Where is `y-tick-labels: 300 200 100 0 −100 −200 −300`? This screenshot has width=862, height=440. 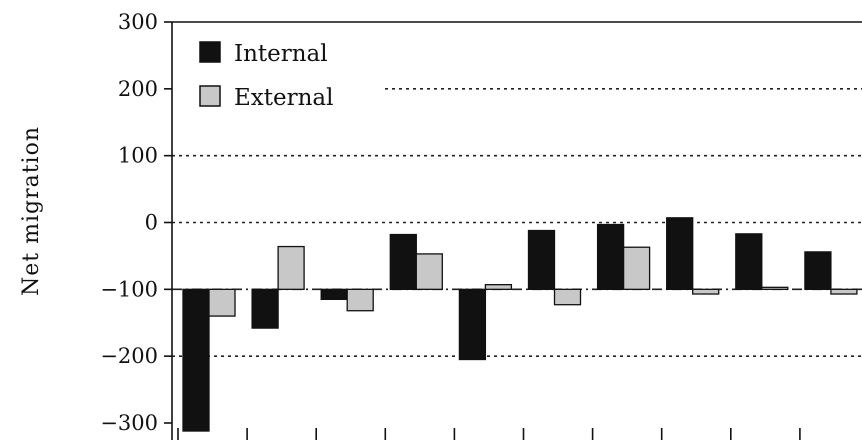 y-tick-labels: 300 200 100 0 −100 −200 −300 is located at coordinates (136, 222).